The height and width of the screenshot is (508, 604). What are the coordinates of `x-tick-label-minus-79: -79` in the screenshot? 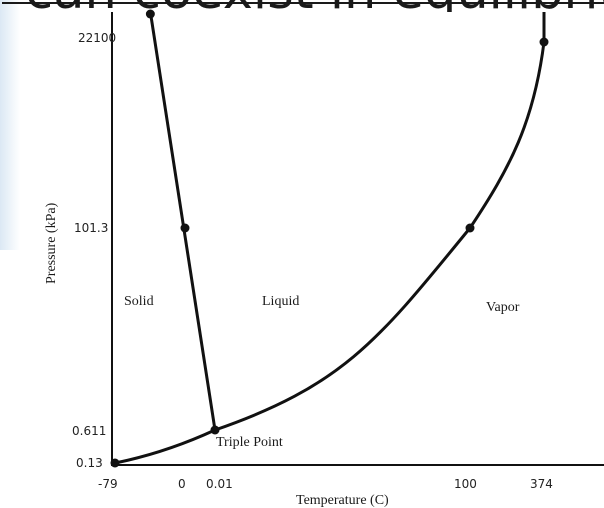 It's located at (108, 484).